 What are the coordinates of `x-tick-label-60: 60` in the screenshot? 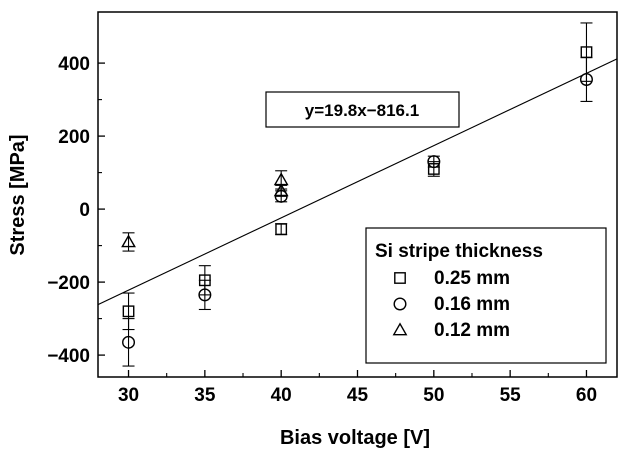 It's located at (586, 395).